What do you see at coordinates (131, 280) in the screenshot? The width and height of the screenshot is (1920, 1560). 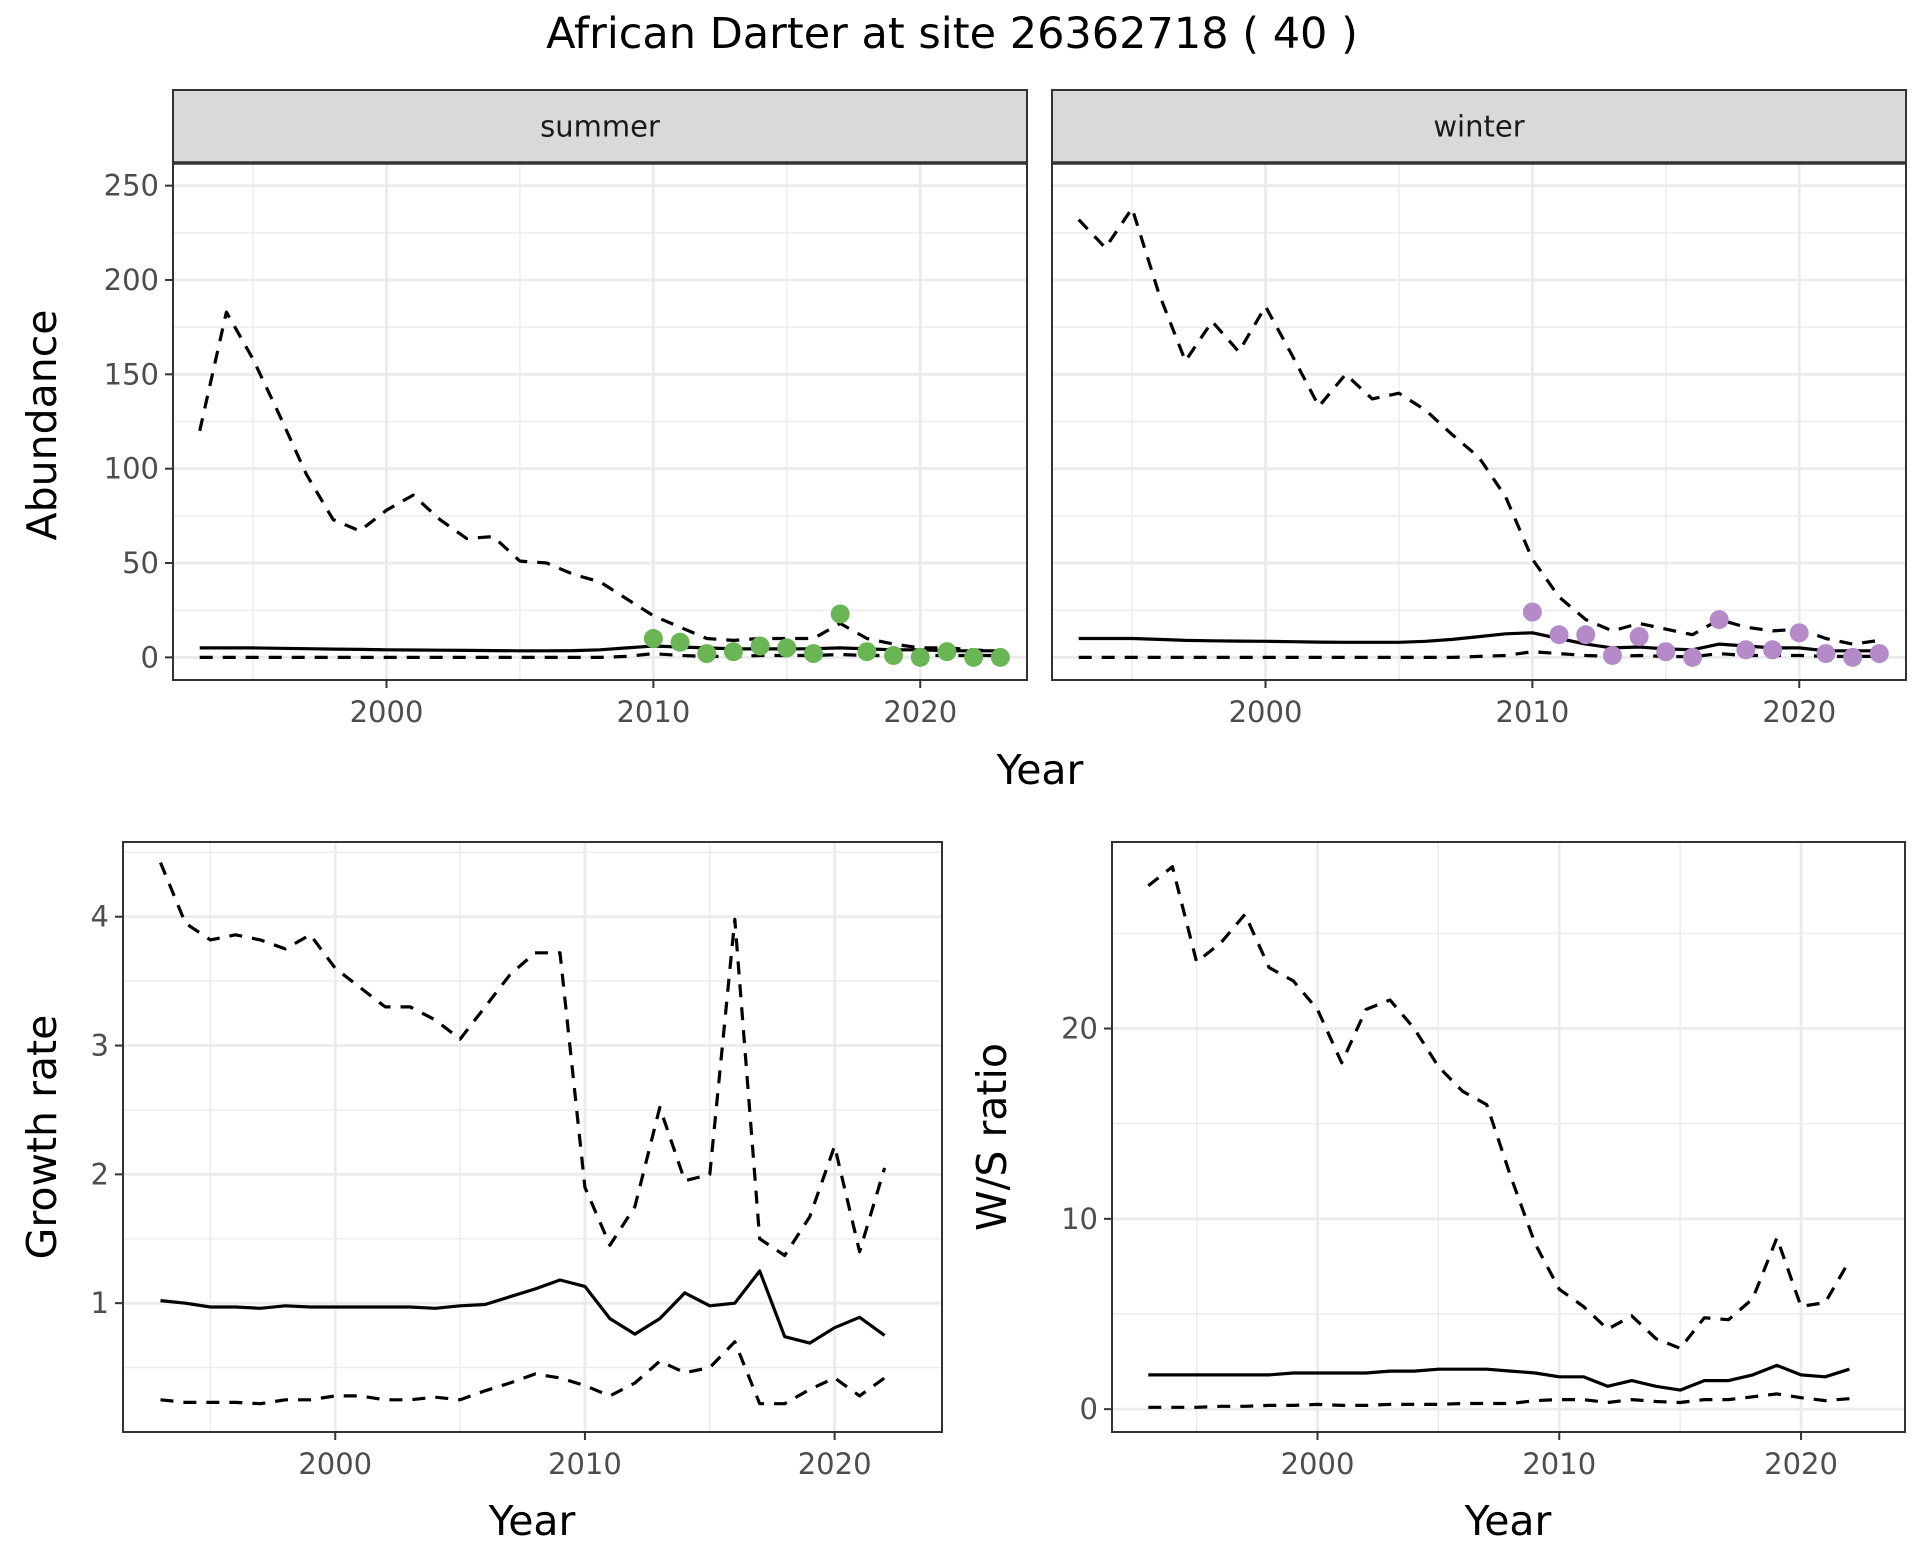 I see `y-tick-label: 200` at bounding box center [131, 280].